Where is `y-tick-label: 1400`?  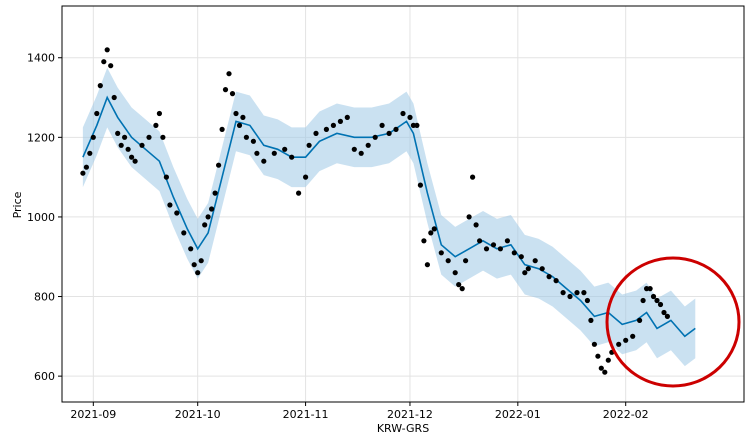
y-tick-label: 1400 is located at coordinates (41, 58).